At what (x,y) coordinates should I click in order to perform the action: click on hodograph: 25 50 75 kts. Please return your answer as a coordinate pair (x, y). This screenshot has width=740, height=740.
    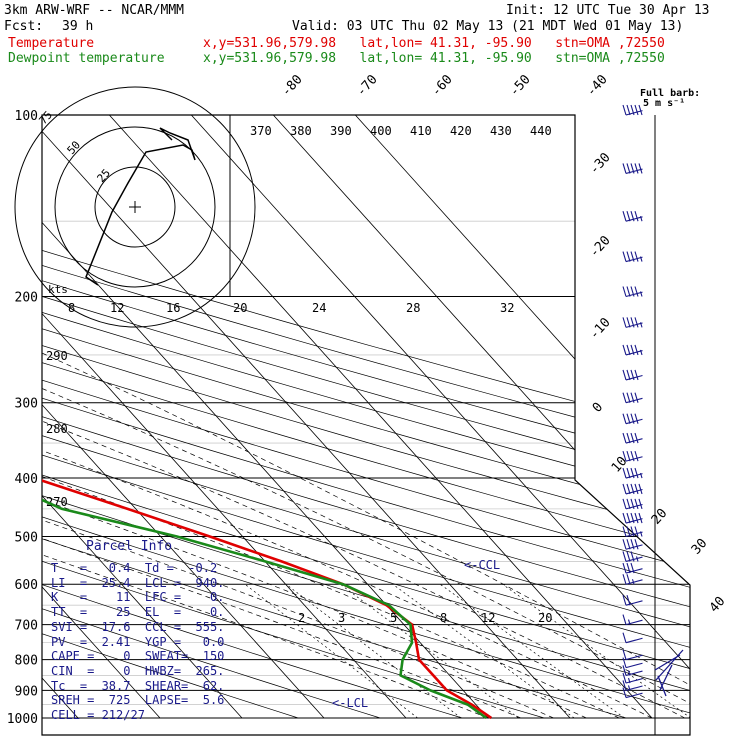
    Looking at the image, I should click on (135, 207).